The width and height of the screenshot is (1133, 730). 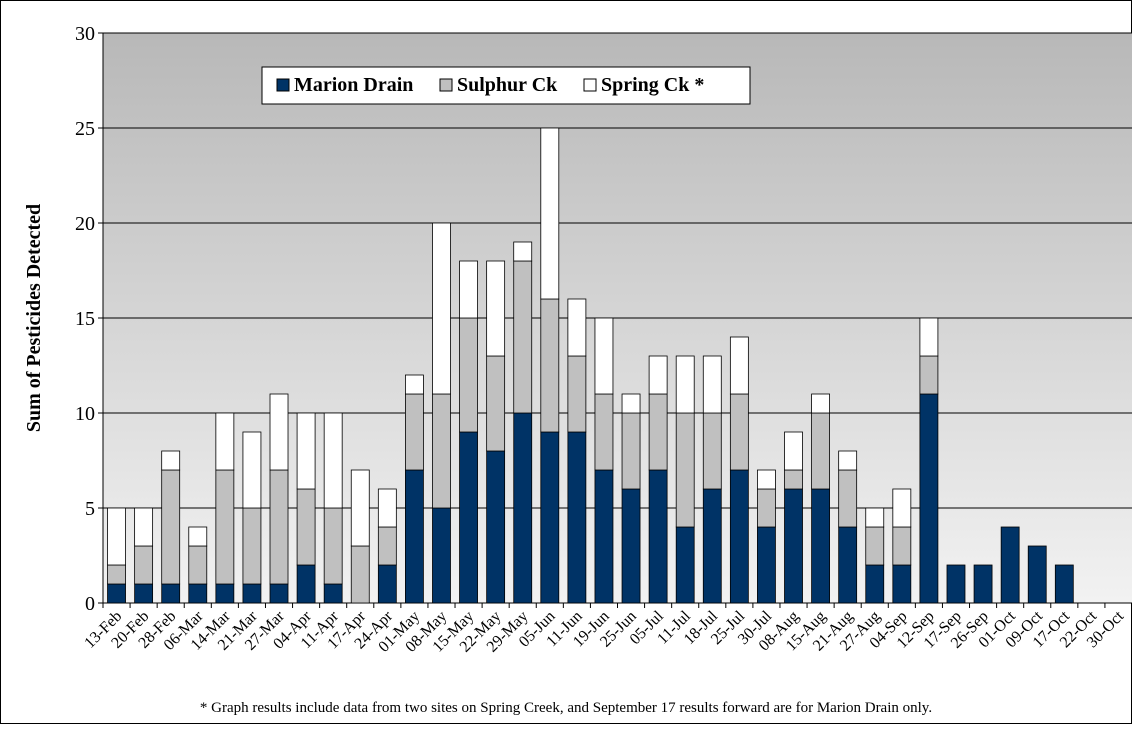 What do you see at coordinates (85, 224) in the screenshot?
I see `y-tick-label: 20` at bounding box center [85, 224].